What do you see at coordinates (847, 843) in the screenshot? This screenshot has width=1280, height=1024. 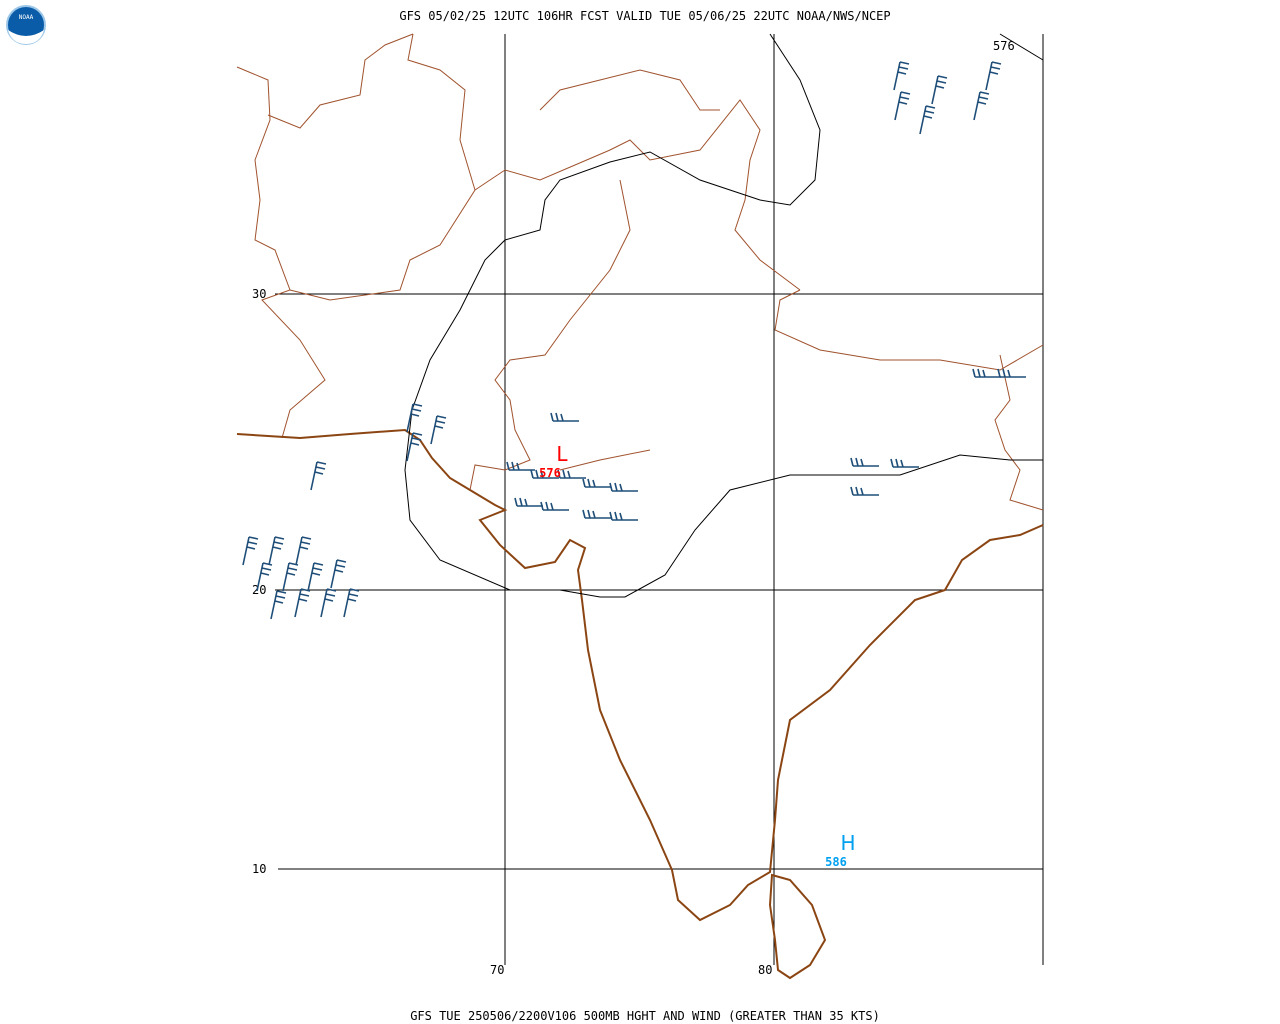 I see `high-symbol: H` at bounding box center [847, 843].